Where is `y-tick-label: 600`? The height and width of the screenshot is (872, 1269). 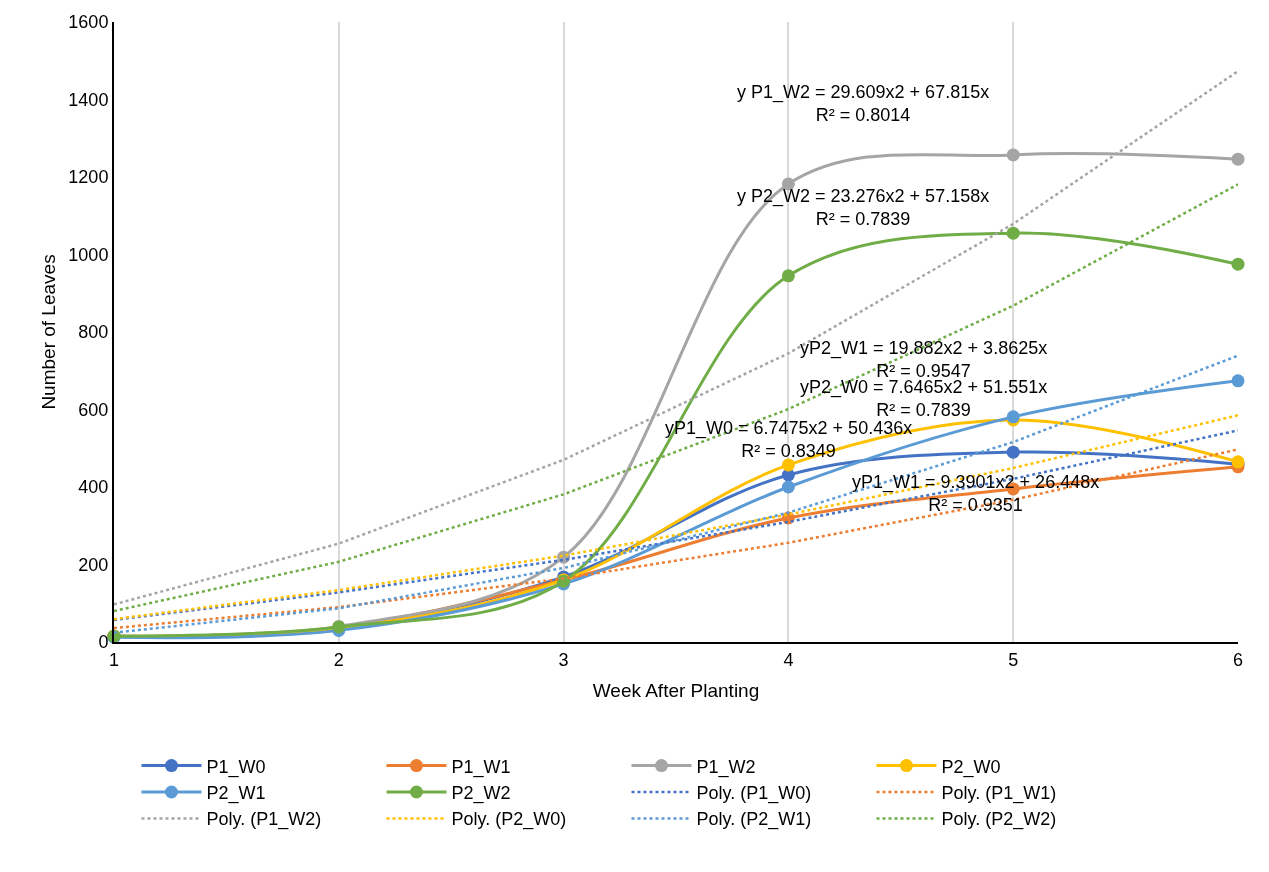
y-tick-label: 600 is located at coordinates (93, 409).